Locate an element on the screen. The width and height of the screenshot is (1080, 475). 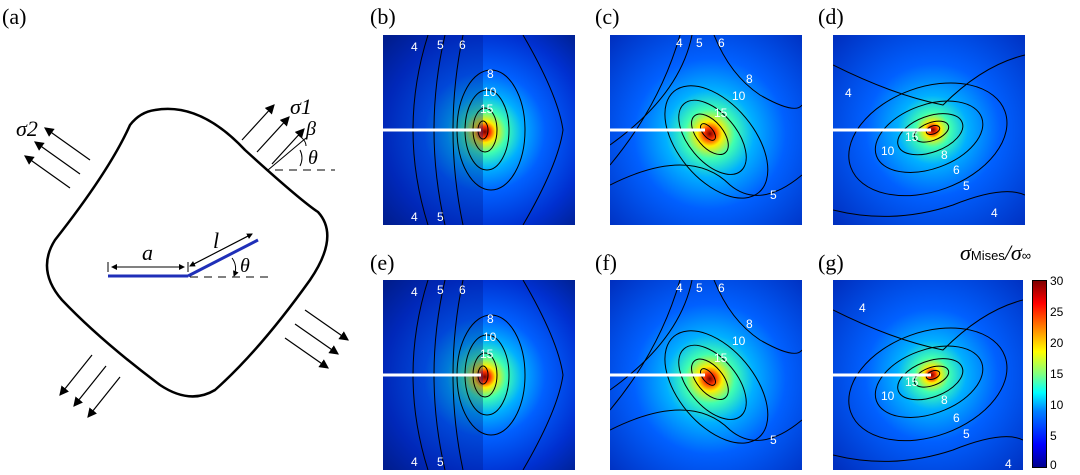
colorbar-tick: 25 is located at coordinates (1057, 312).